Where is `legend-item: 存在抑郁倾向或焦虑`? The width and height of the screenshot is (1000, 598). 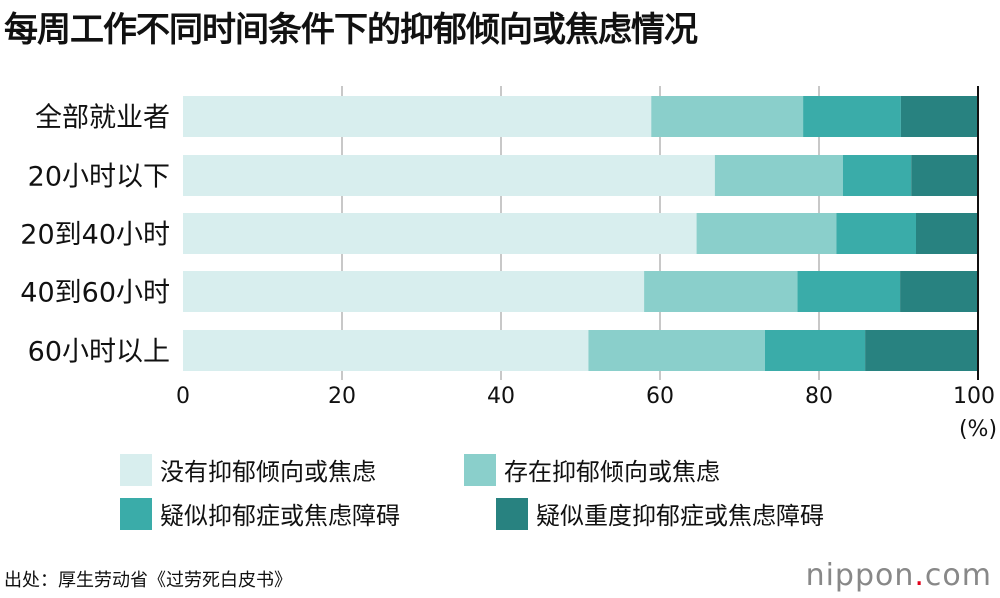
legend-item: 存在抑郁倾向或焦虑 is located at coordinates (592, 469).